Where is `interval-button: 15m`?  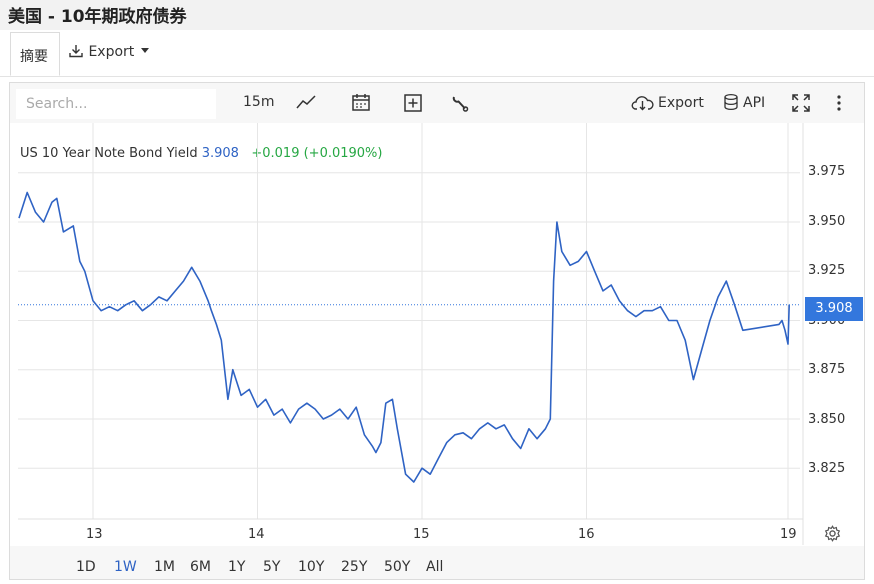 interval-button: 15m is located at coordinates (259, 102).